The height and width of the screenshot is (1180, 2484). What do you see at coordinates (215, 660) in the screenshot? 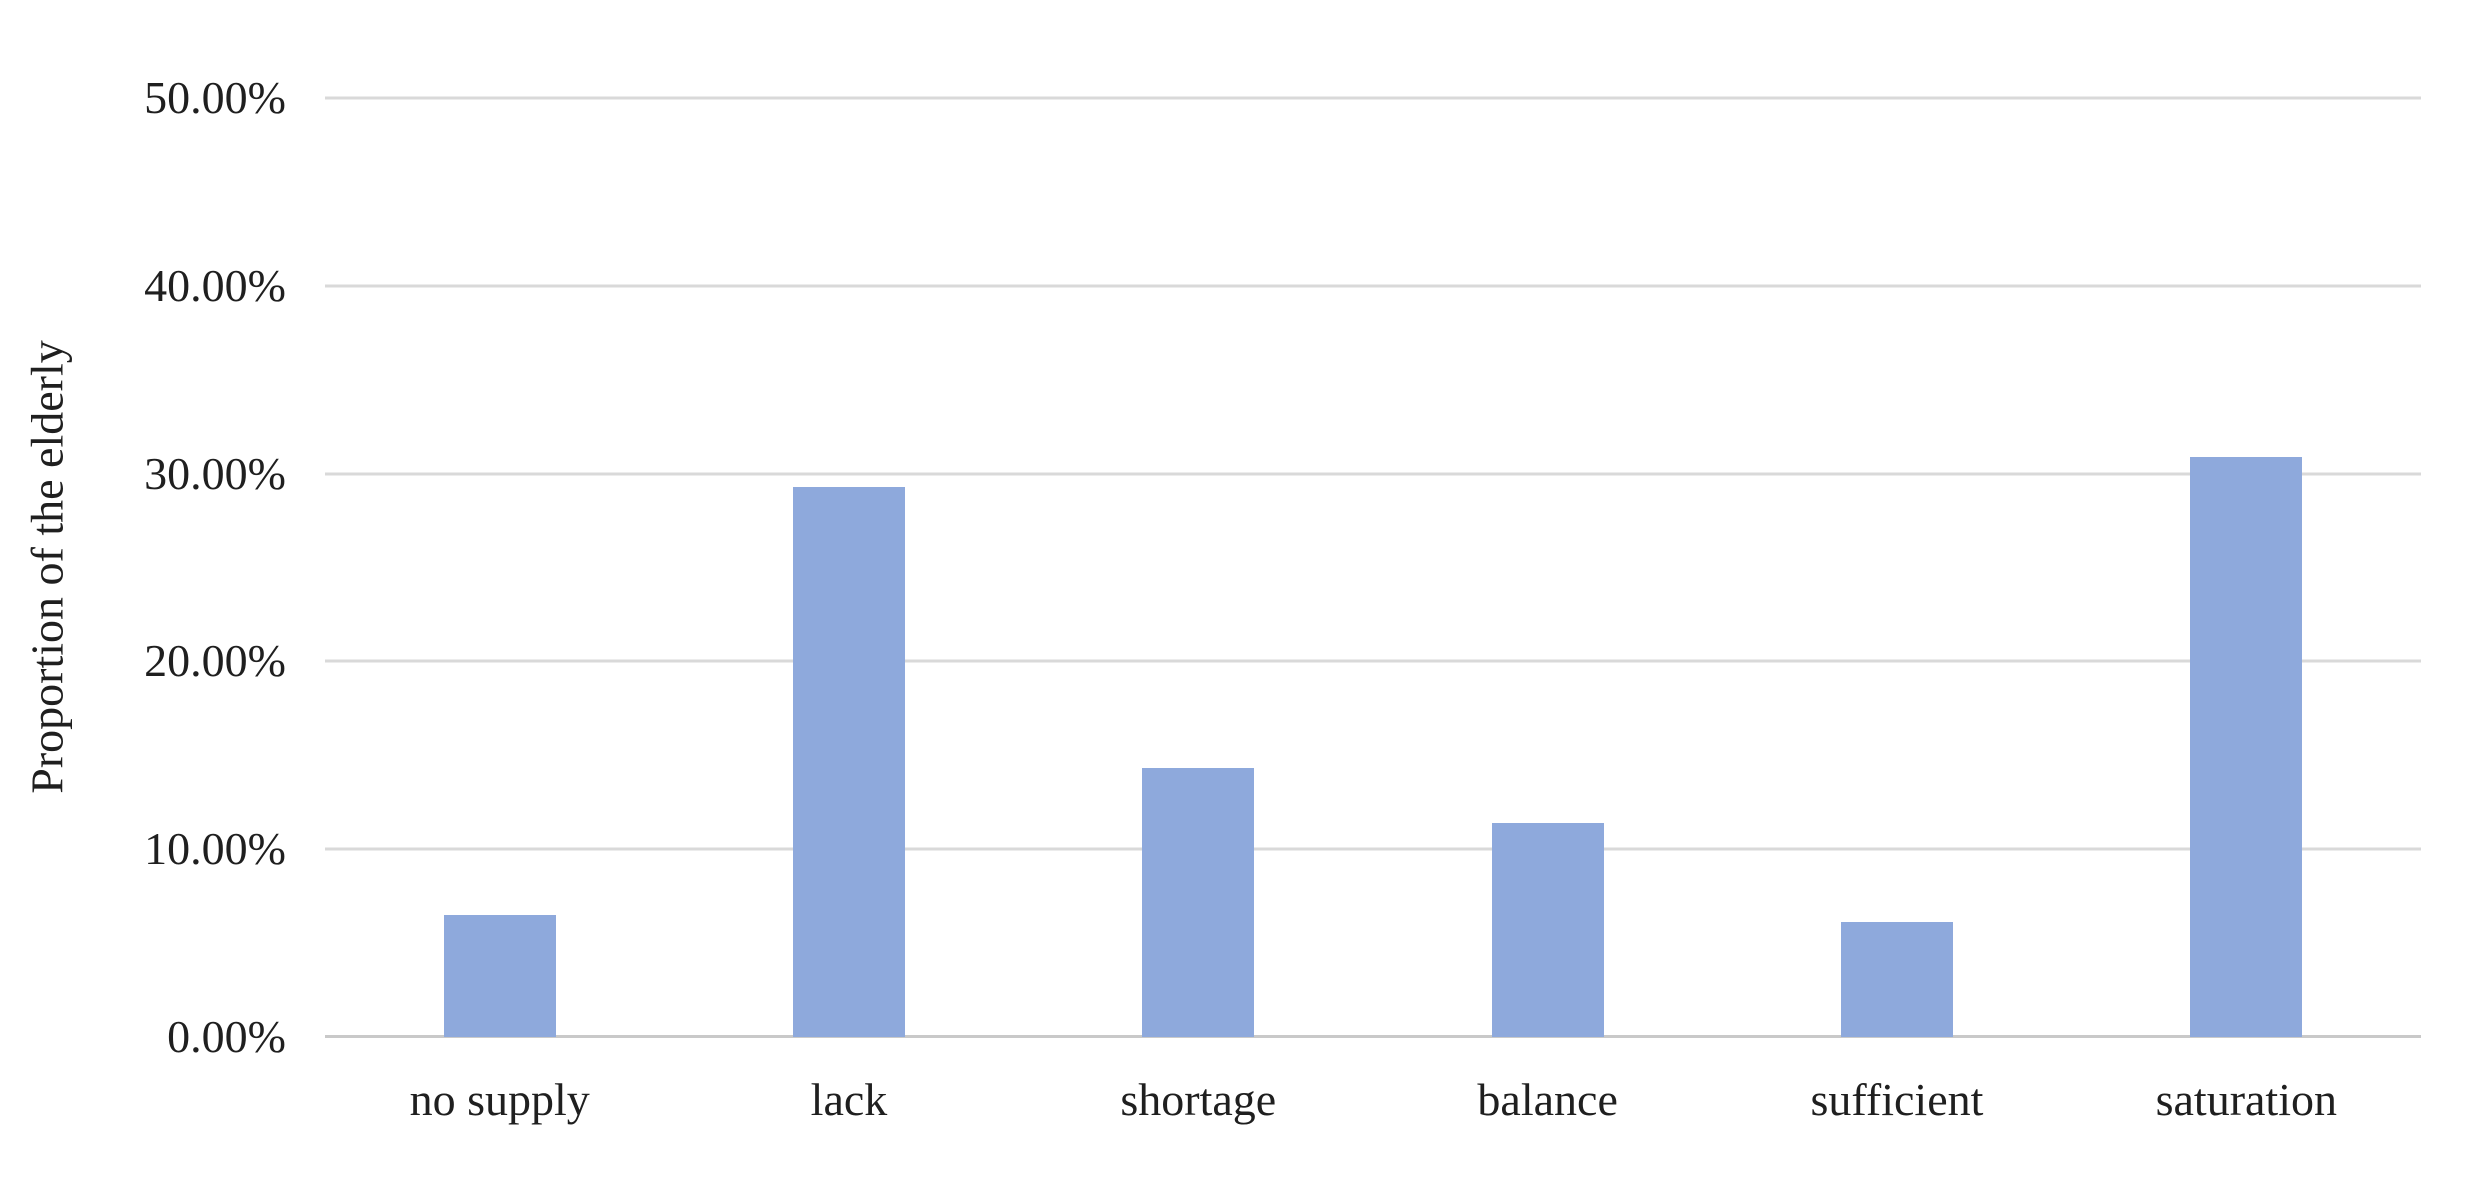
I see `y-tick-label: 20.00%` at bounding box center [215, 660].